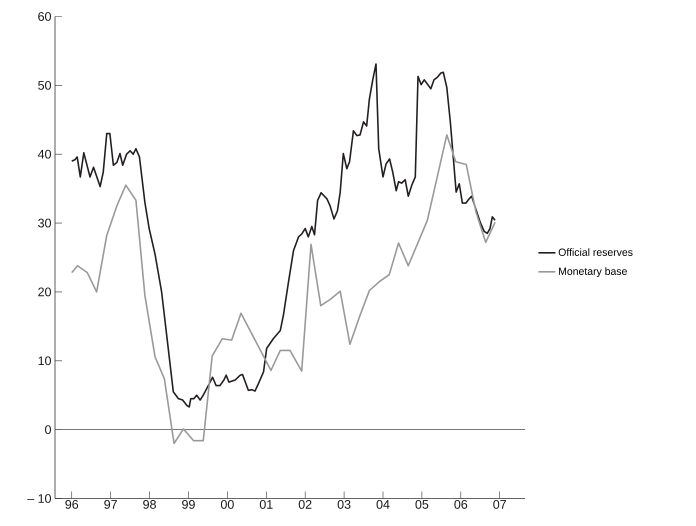 The width and height of the screenshot is (696, 526). What do you see at coordinates (595, 252) in the screenshot?
I see `legend-label: Official reserves` at bounding box center [595, 252].